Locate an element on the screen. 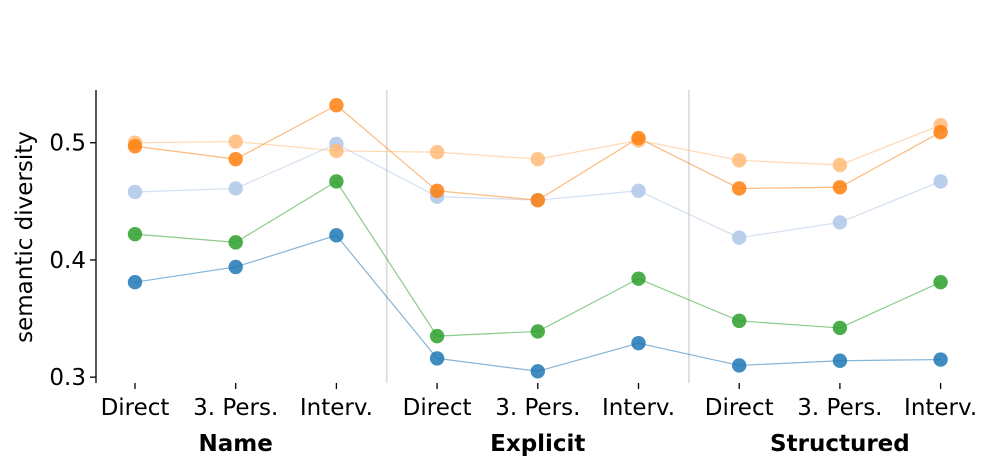  y-tick-label: 0.3 is located at coordinates (67, 378).